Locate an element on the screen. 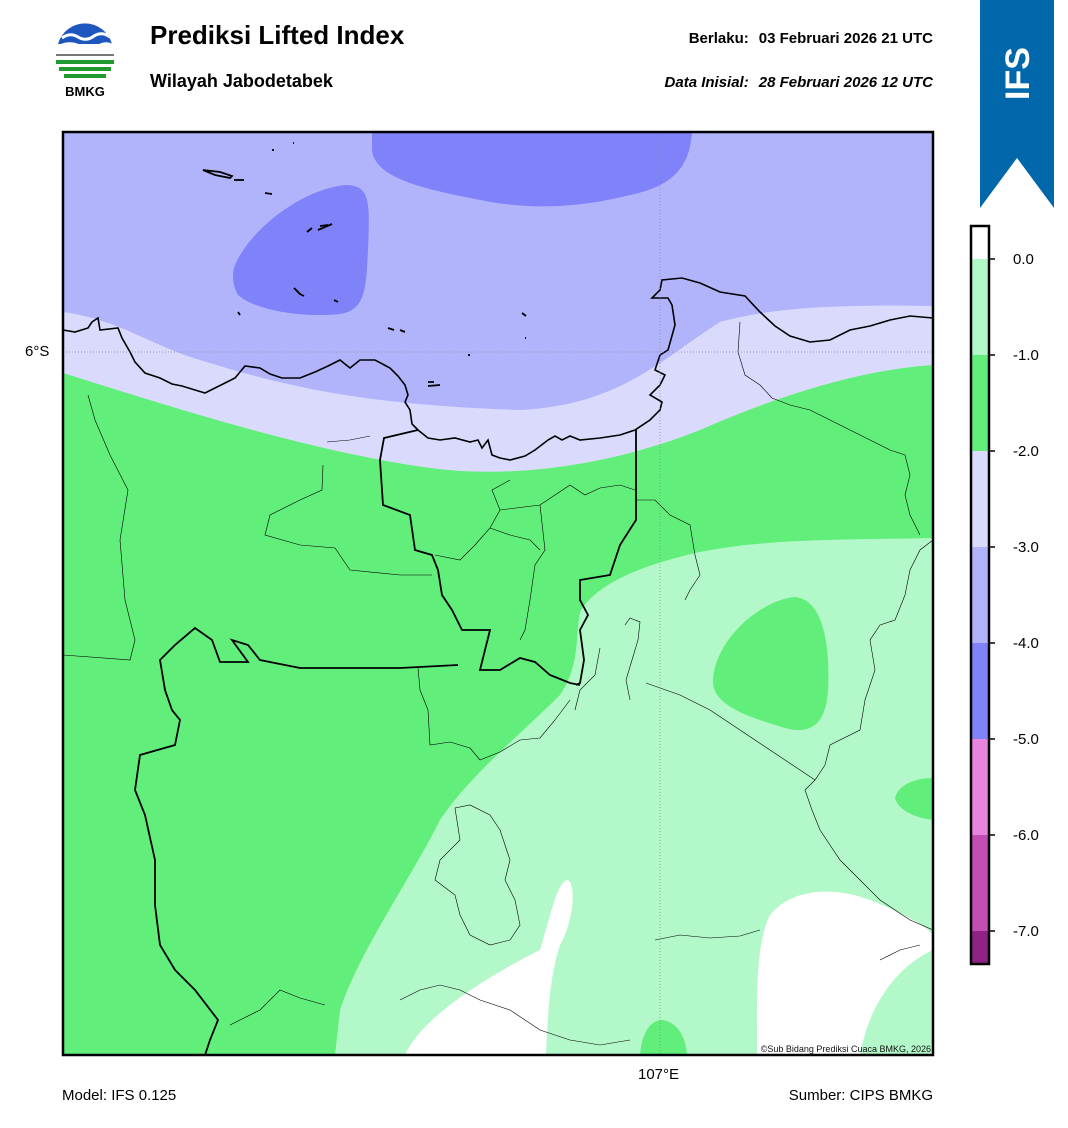  source-label: Sumber: CIPS BMKG is located at coordinates (860, 1095).